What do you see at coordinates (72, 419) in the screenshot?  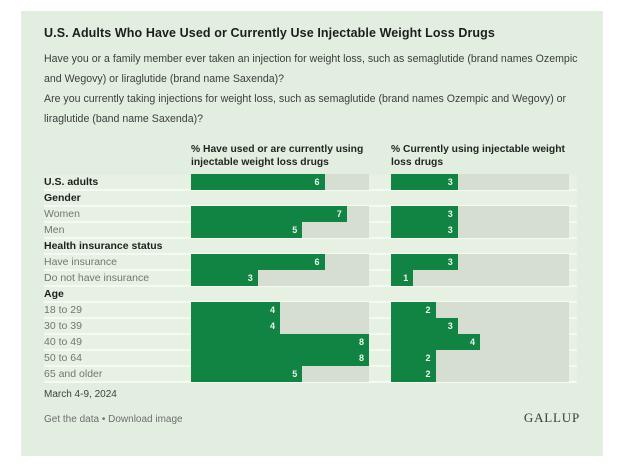 I see `get-the-data-link: Get the data` at bounding box center [72, 419].